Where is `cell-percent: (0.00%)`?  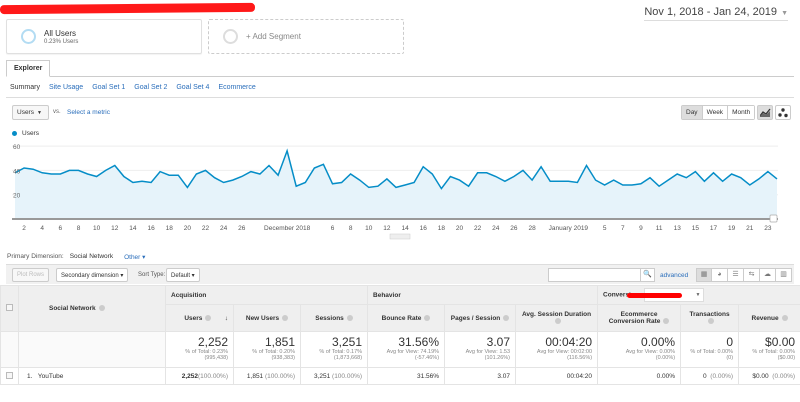 cell-percent: (0.00%) is located at coordinates (722, 376).